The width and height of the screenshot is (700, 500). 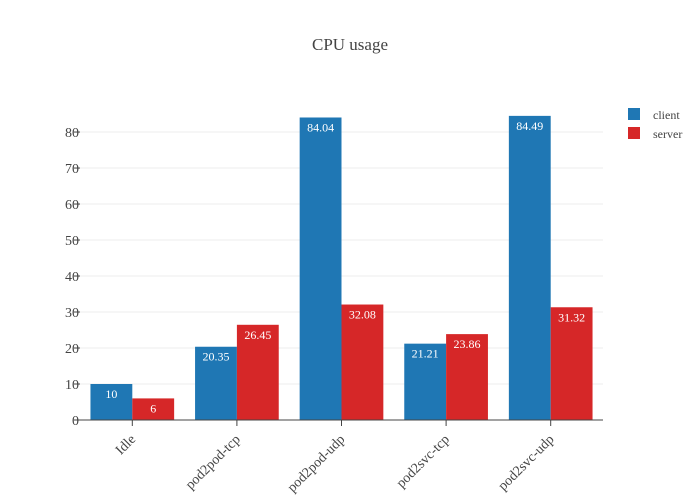 What do you see at coordinates (362, 315) in the screenshot?
I see `data-label-server: 32.08` at bounding box center [362, 315].